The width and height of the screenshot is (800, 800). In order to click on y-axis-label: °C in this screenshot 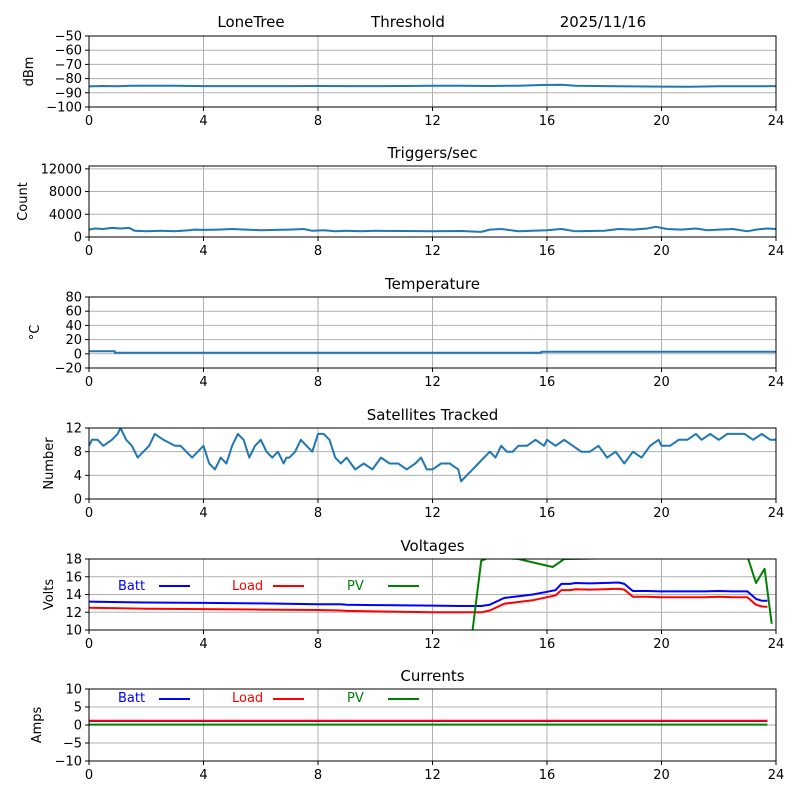, I will do `click(35, 333)`.